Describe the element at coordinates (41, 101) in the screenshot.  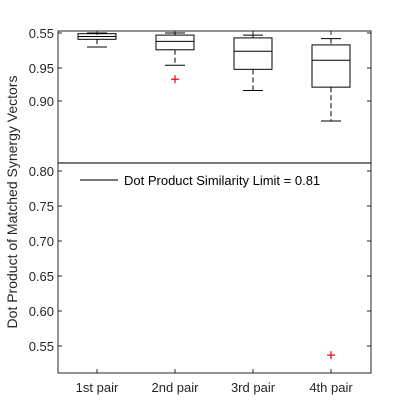
I see `y-tick-label: 0.90` at that location.